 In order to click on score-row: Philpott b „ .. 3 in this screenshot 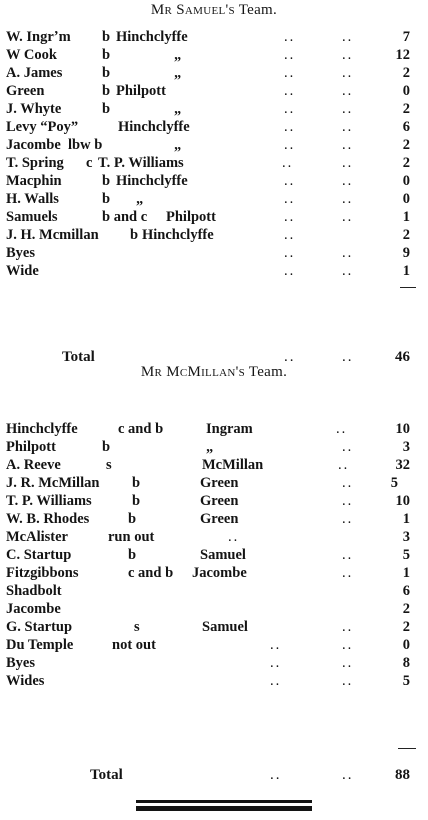, I will do `click(208, 447)`.